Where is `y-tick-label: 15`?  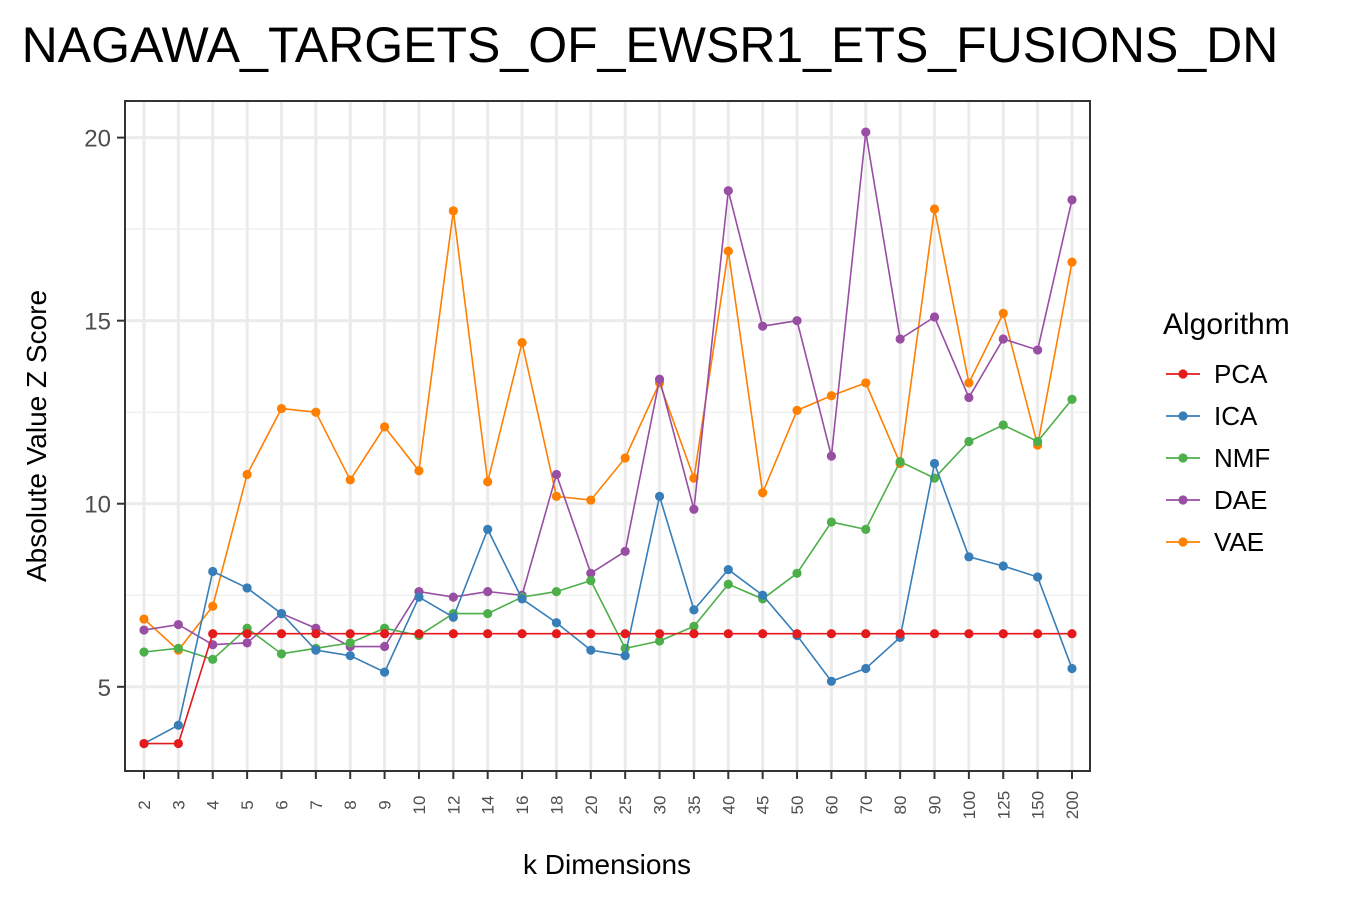 y-tick-label: 15 is located at coordinates (97, 322).